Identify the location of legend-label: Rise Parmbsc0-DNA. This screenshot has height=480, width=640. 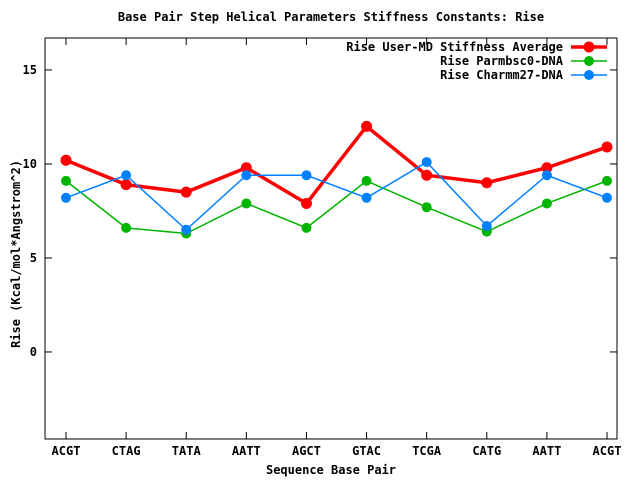
(502, 61).